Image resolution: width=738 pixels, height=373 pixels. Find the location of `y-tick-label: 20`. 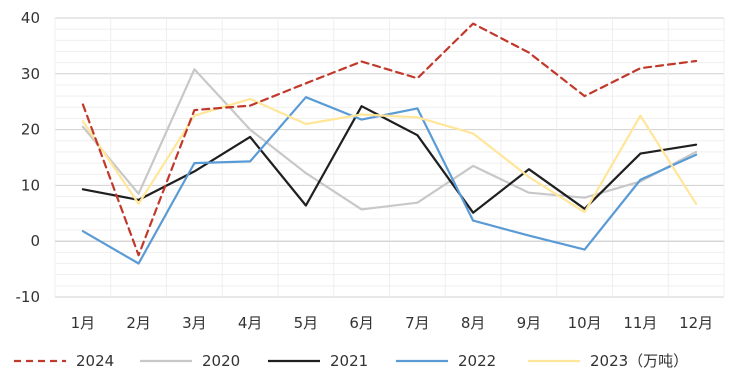

y-tick-label: 20 is located at coordinates (30, 130).